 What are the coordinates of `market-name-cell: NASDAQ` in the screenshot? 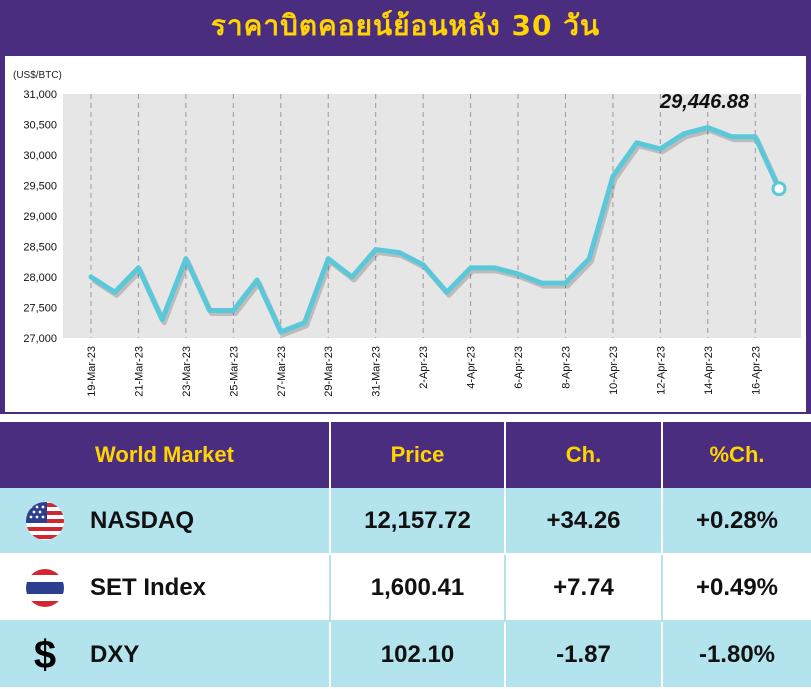 It's located at (165, 521).